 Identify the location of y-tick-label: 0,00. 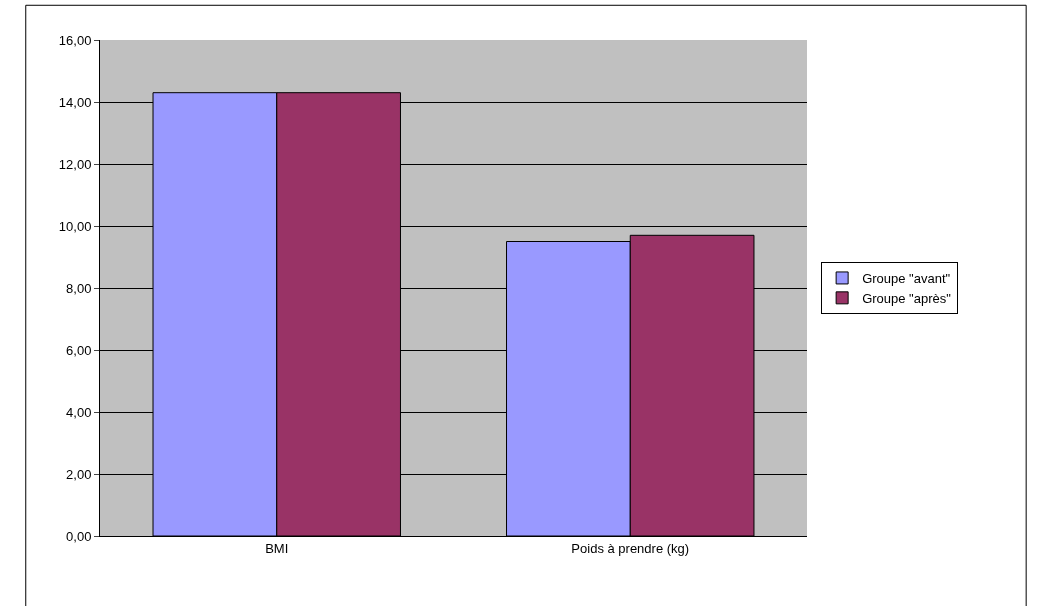
(79, 536).